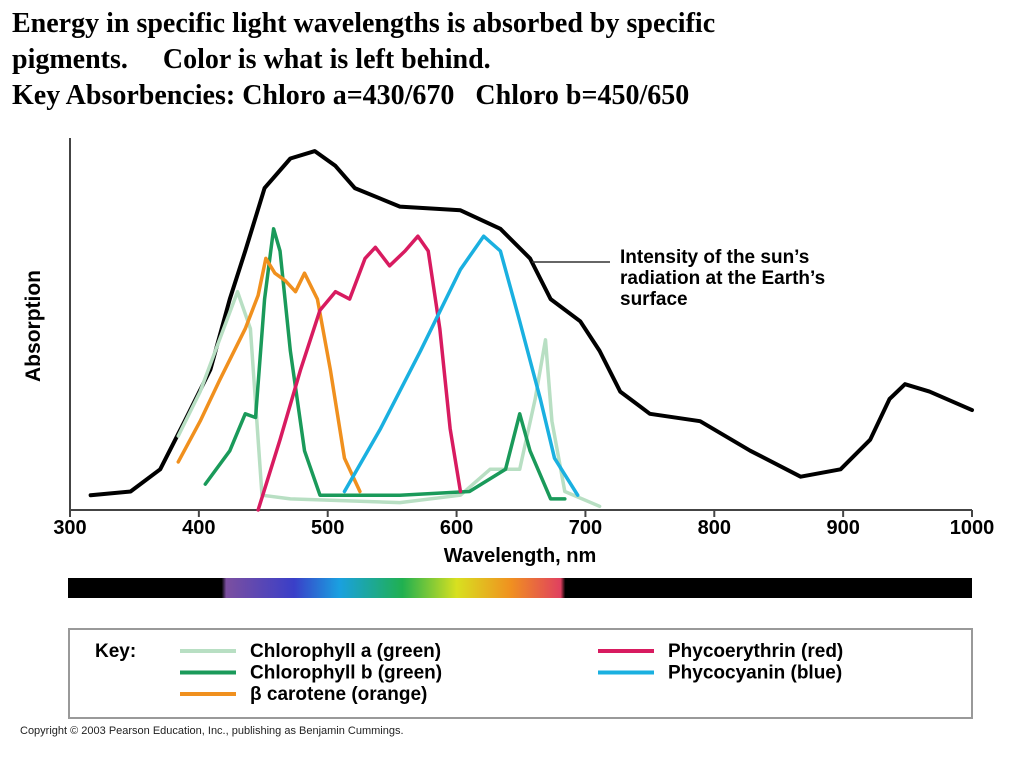 The image size is (1024, 768). I want to click on x-tick-label: 500, so click(327, 528).